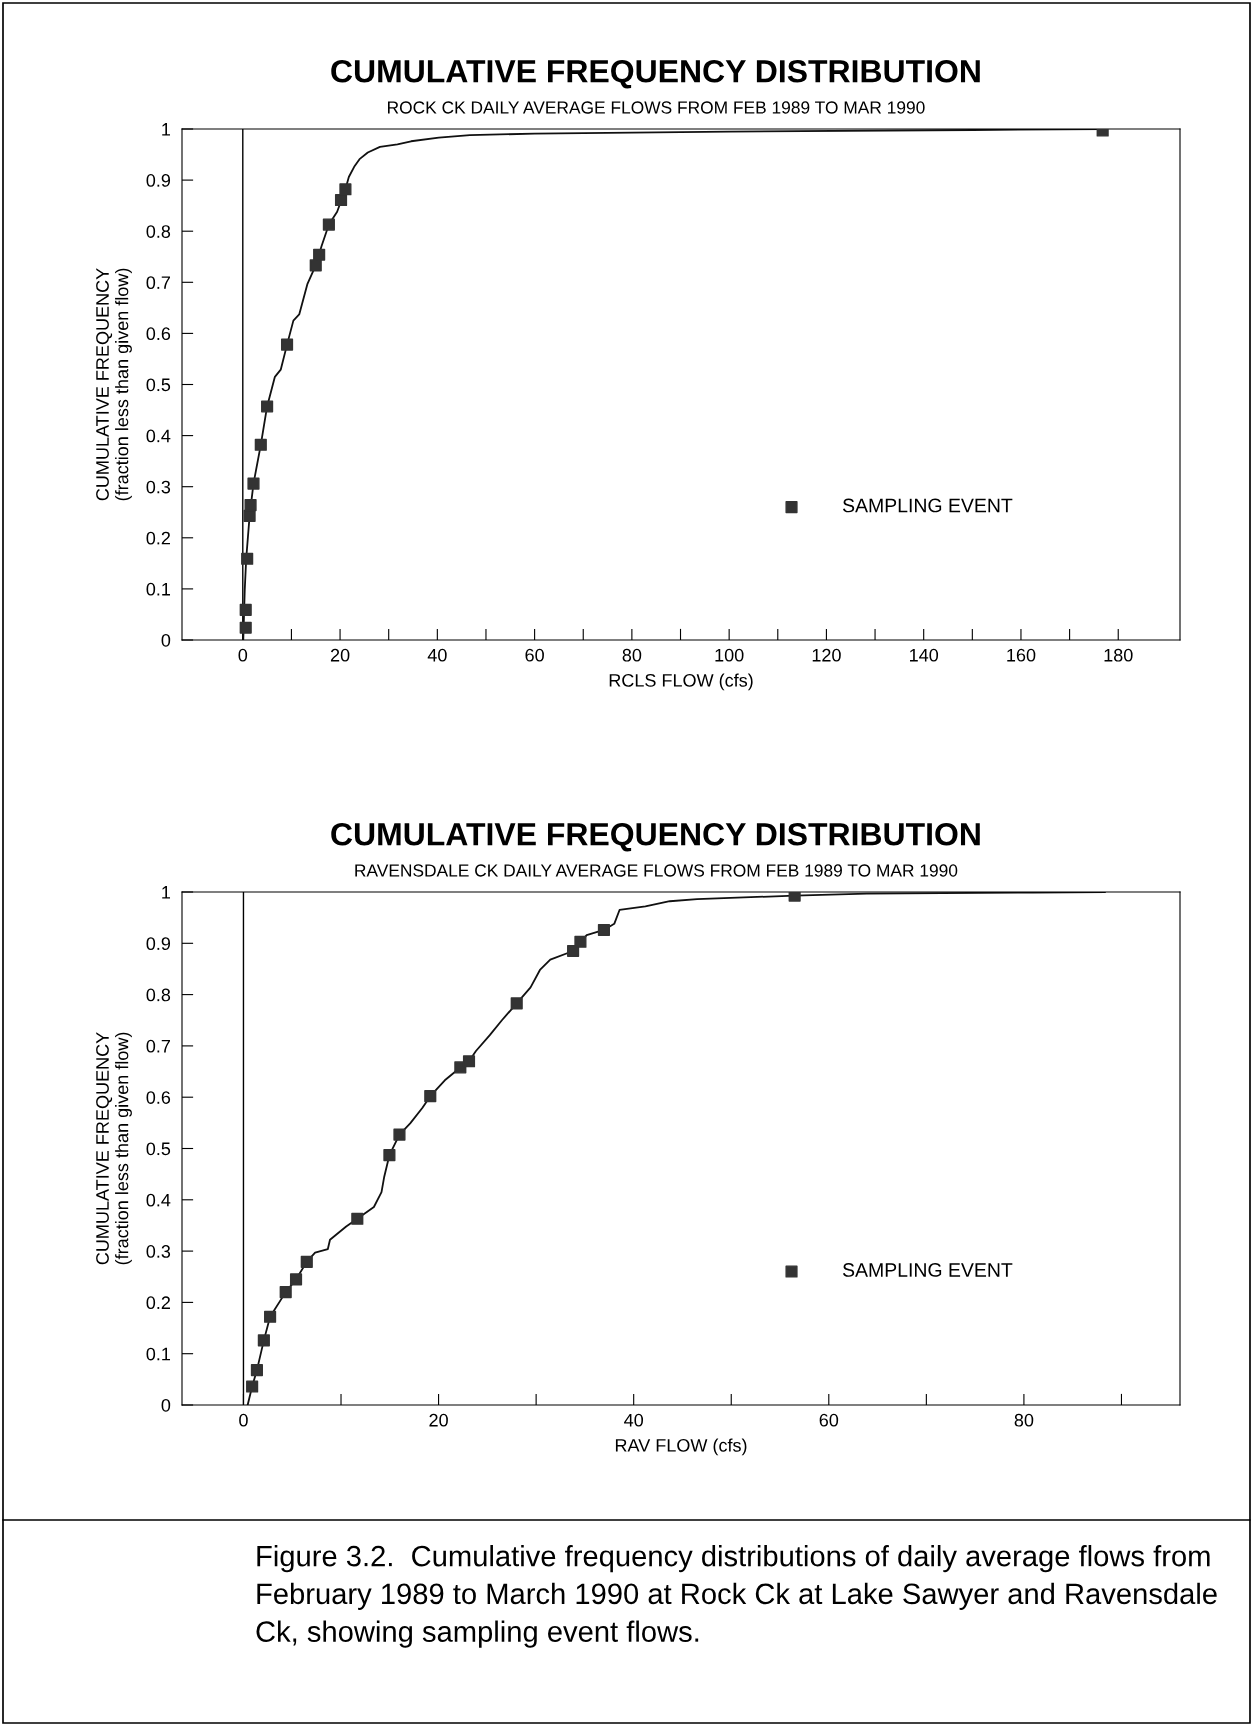 Image resolution: width=1253 pixels, height=1726 pixels. Describe the element at coordinates (1021, 655) in the screenshot. I see `x-tick-label: 160` at that location.